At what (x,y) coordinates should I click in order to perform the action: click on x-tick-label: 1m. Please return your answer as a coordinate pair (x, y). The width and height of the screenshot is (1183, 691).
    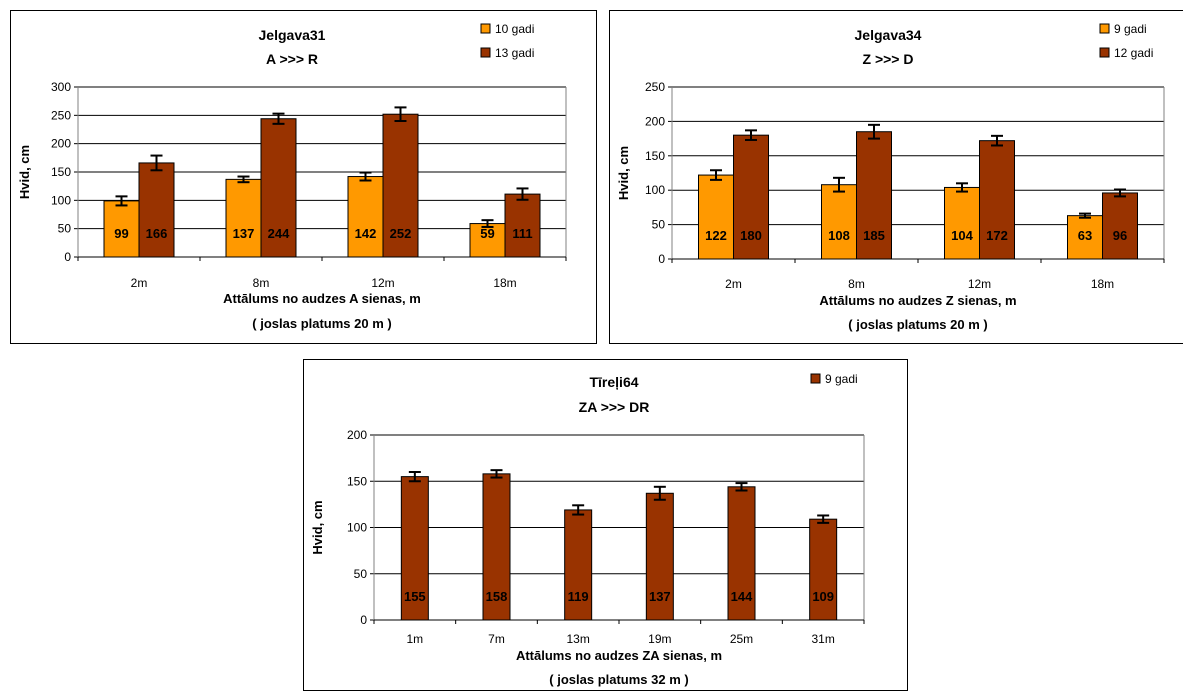
    Looking at the image, I should click on (414, 639).